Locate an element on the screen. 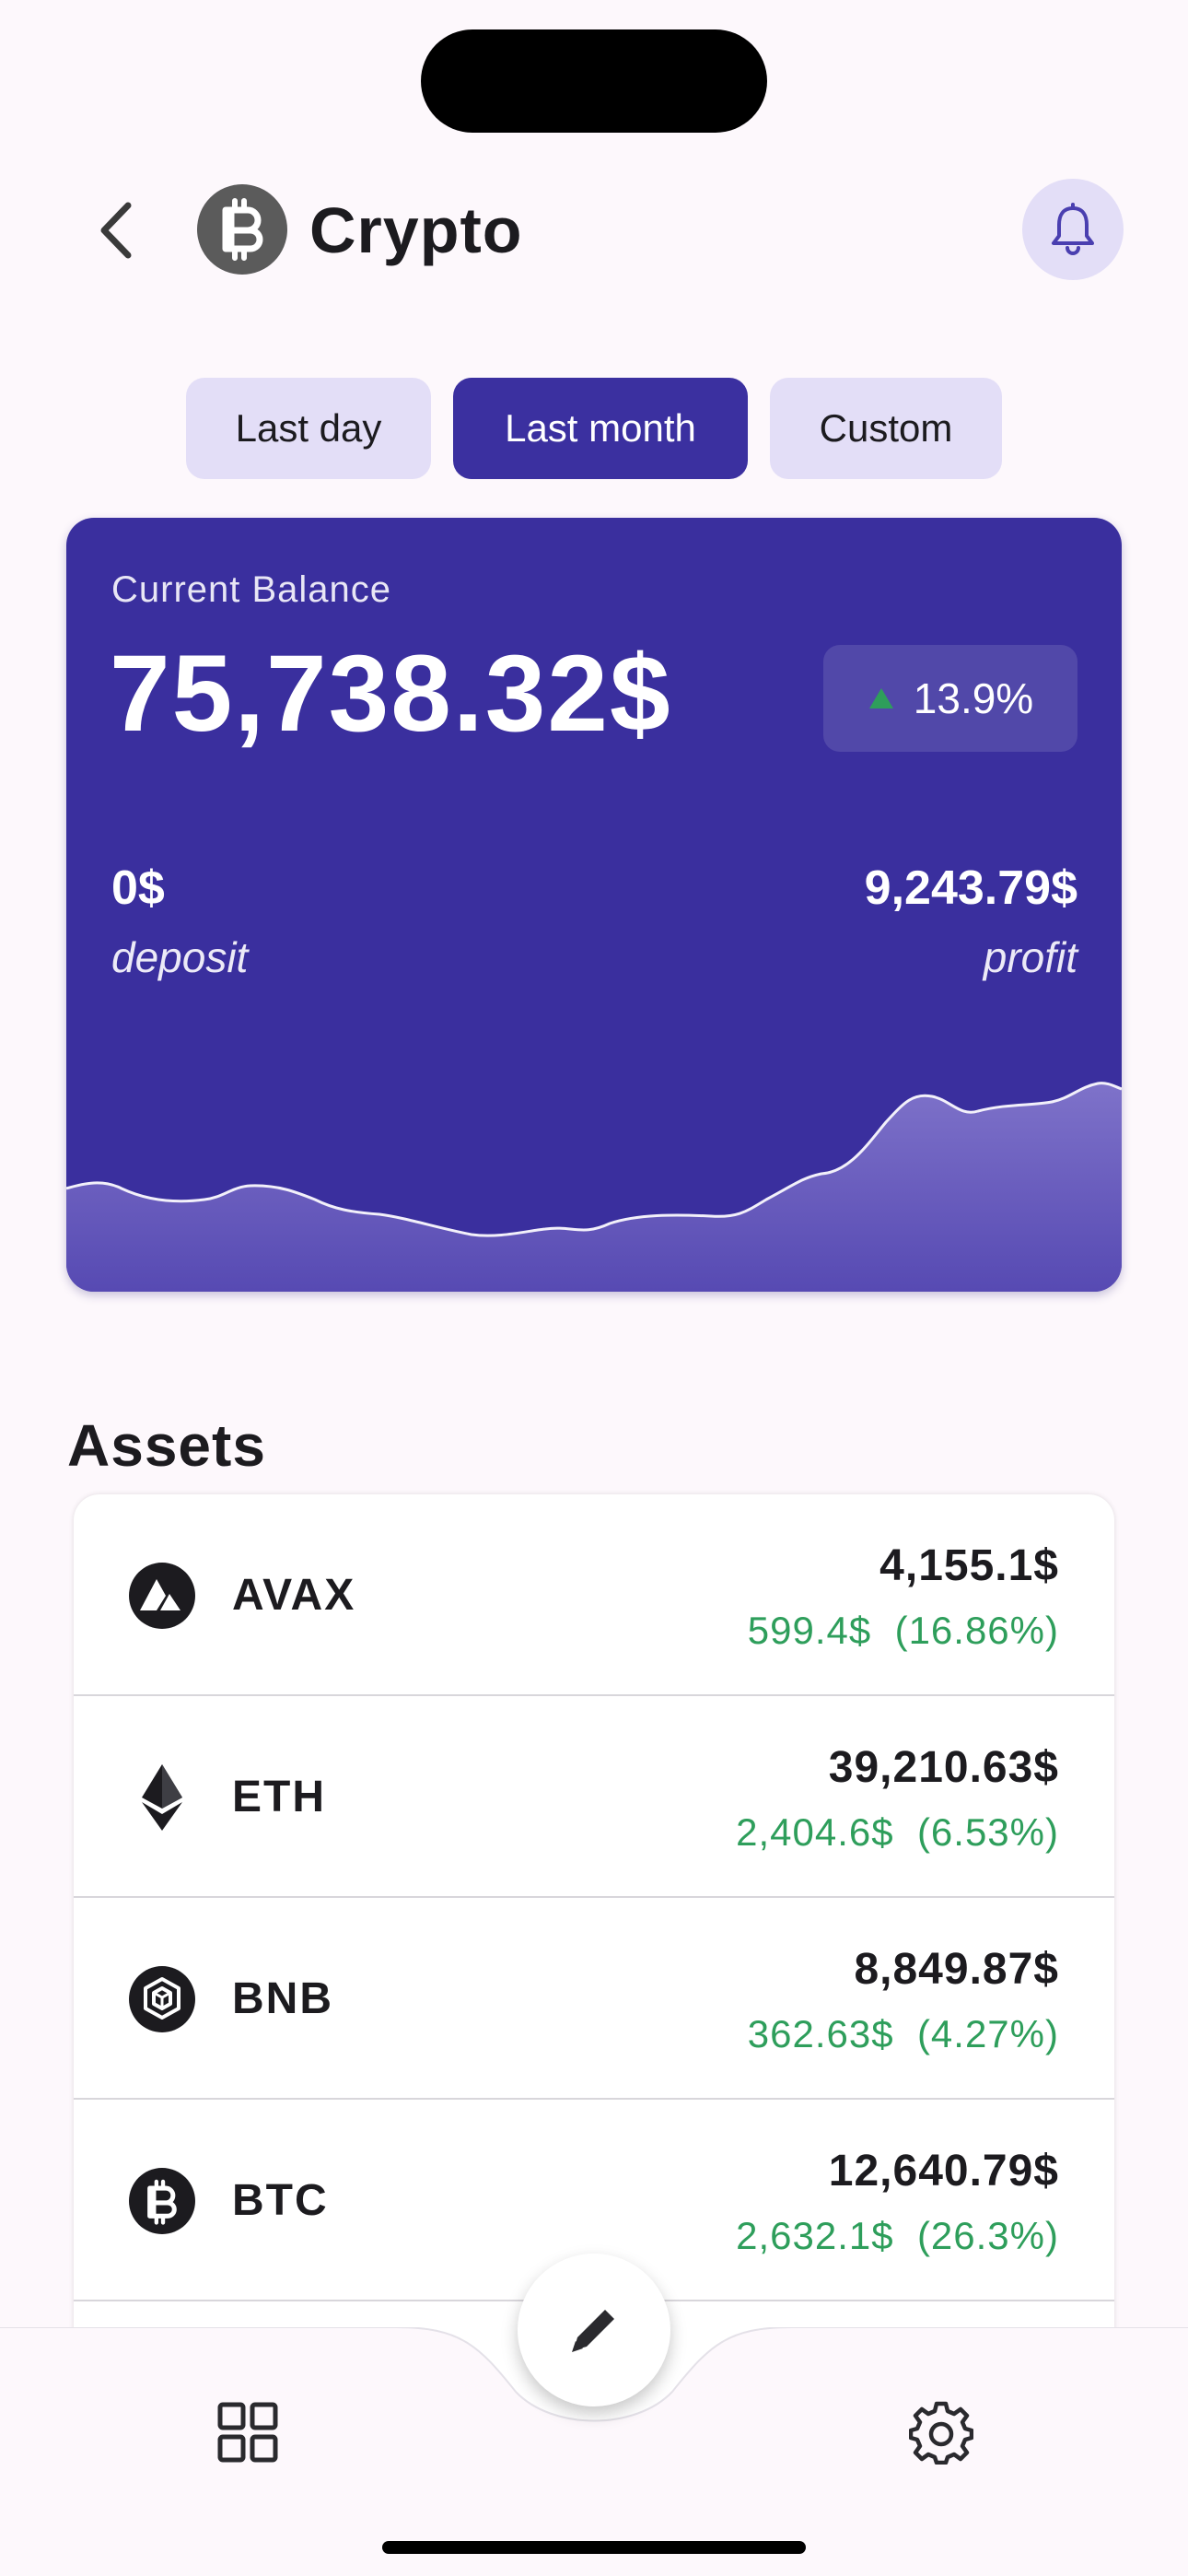  asset-value: 39,210.63$ is located at coordinates (943, 1767).